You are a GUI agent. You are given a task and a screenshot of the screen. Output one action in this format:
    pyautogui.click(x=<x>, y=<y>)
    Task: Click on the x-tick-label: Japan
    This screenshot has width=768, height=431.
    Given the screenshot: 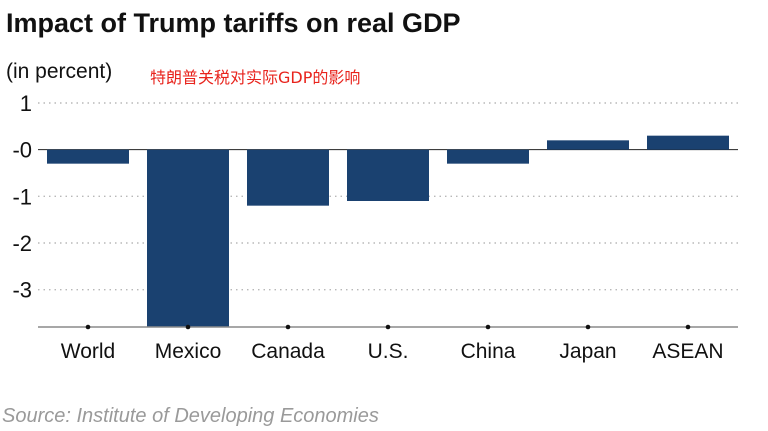 What is the action you would take?
    pyautogui.click(x=587, y=351)
    